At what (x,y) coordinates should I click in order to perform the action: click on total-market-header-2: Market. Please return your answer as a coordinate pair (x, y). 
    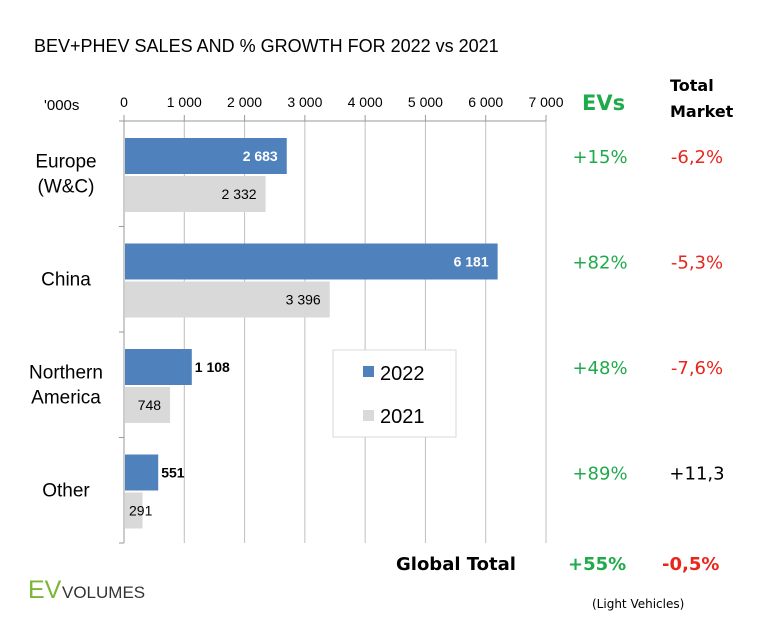
    Looking at the image, I should click on (702, 111).